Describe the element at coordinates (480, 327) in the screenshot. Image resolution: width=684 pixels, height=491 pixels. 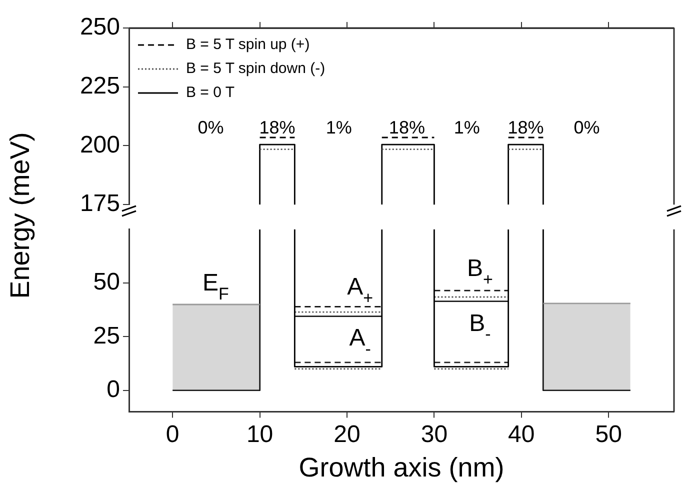
I see `annotation: B-` at that location.